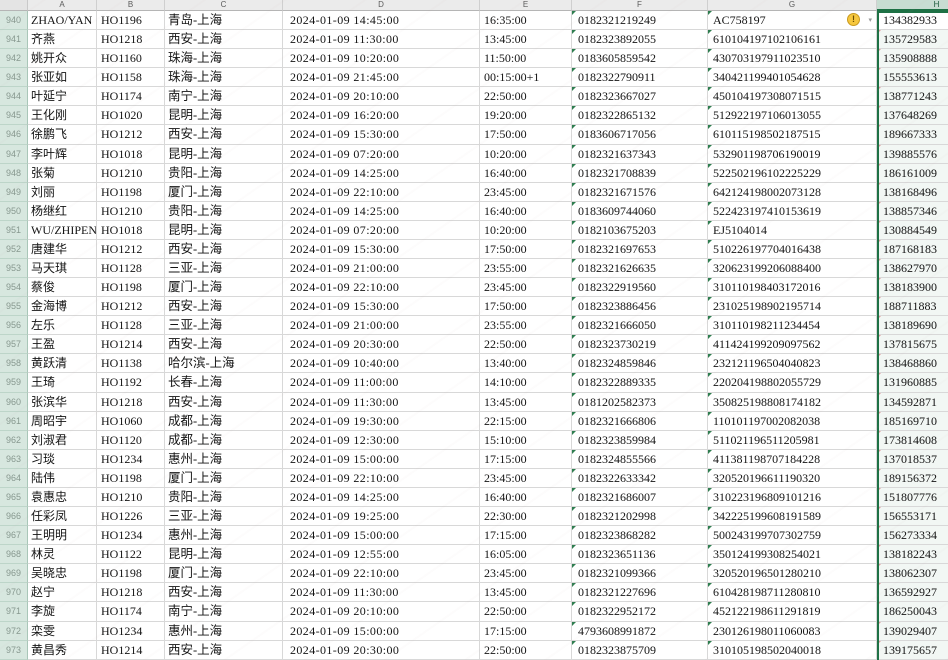  What do you see at coordinates (640, 612) in the screenshot?
I see `cell-F971: 0182322952172` at bounding box center [640, 612].